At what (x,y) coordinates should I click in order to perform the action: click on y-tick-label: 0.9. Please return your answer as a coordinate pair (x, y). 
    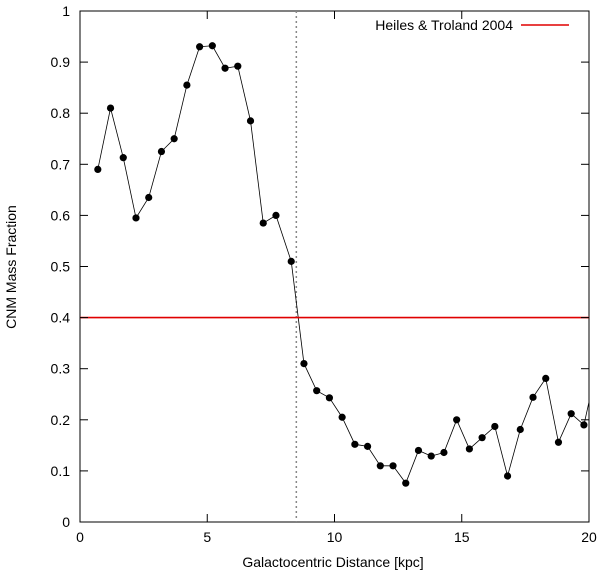
    Looking at the image, I should click on (61, 62).